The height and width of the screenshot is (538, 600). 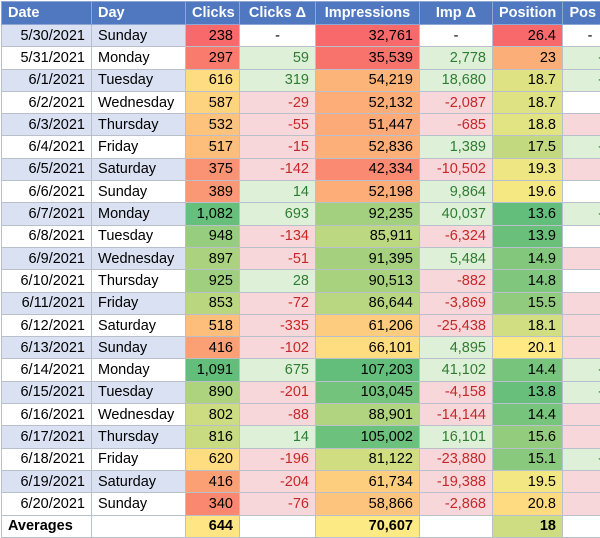 What do you see at coordinates (47, 102) in the screenshot?
I see `date-cell: 6/2/2021` at bounding box center [47, 102].